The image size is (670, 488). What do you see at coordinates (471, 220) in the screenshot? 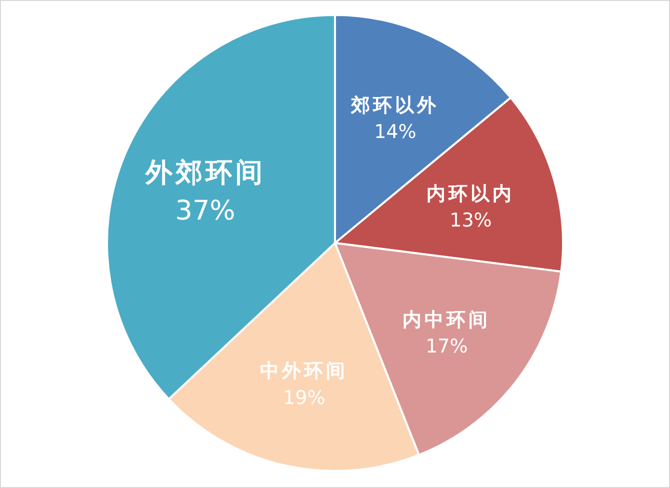
I see `data-label: 13%` at bounding box center [471, 220].